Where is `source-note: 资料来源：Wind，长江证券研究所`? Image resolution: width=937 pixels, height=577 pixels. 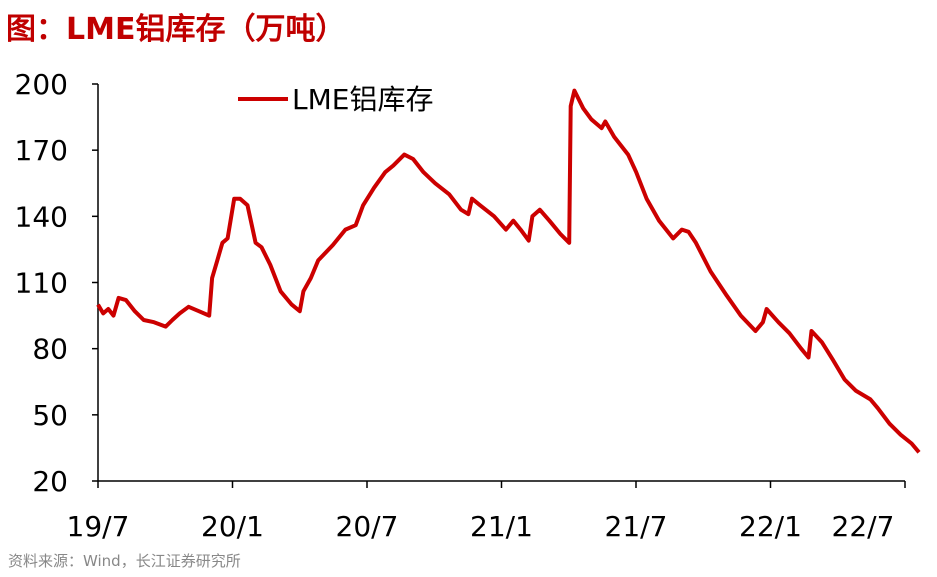 source-note: 资料来源：Wind，长江证券研究所 is located at coordinates (124, 561).